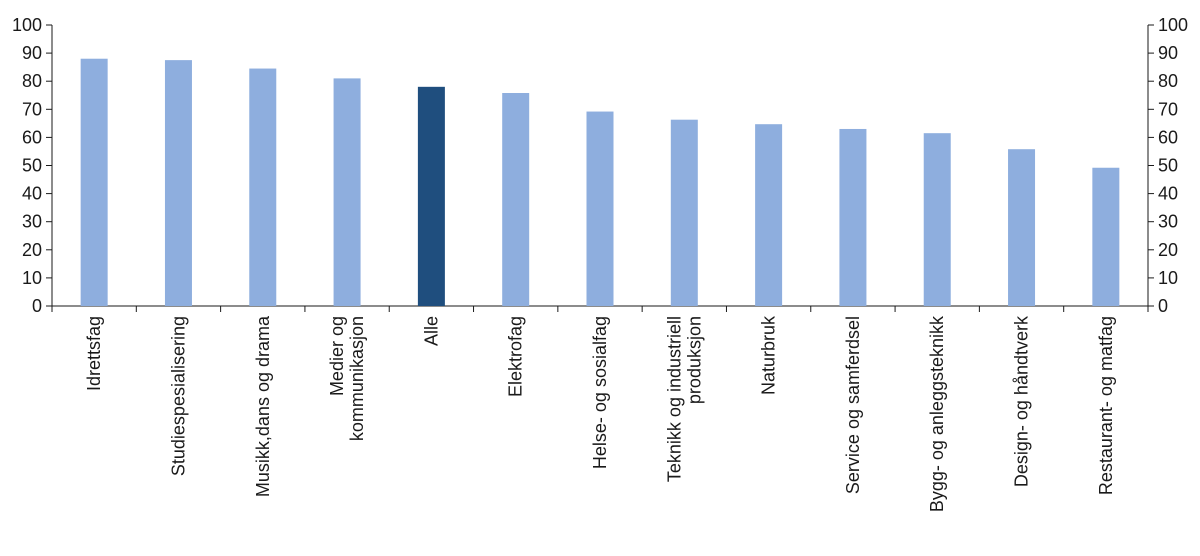 The image size is (1200, 556). I want to click on category-label: Design- og håndtverk, so click(1022, 401).